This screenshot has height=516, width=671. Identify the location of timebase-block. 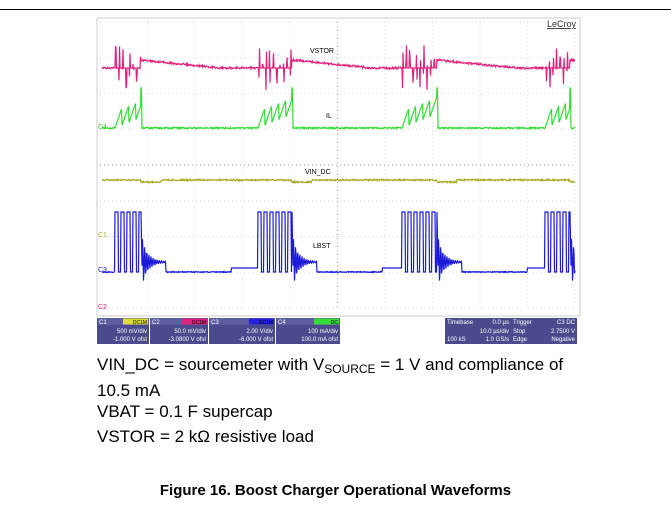
(478, 331).